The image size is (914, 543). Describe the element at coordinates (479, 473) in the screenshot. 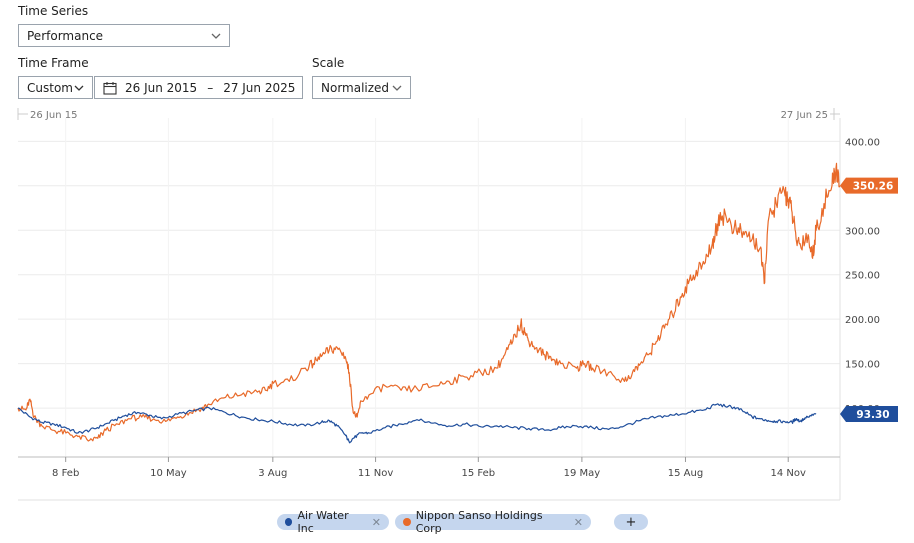

I see `x-tick-label: 15 Feb` at that location.